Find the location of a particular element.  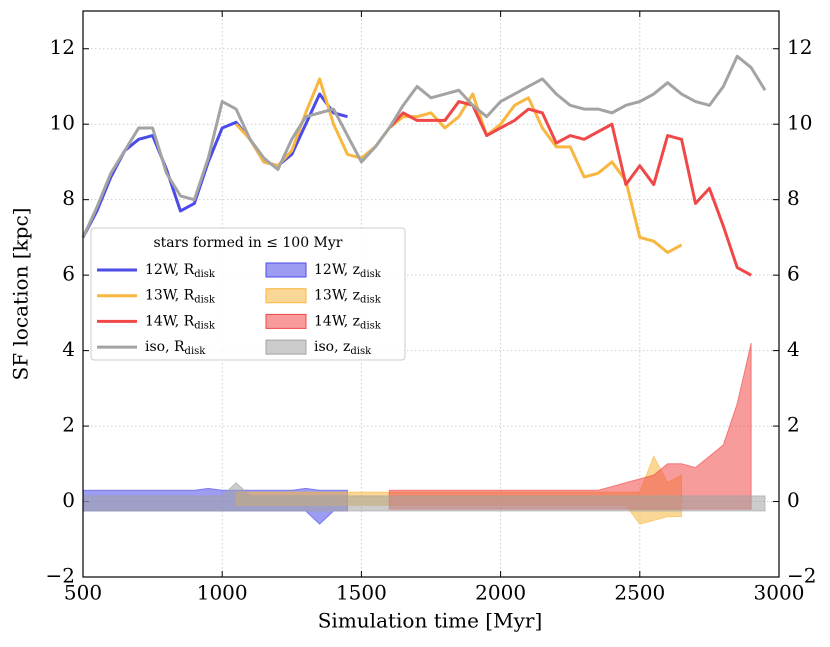

y2-tick-label: 4 is located at coordinates (793, 349).